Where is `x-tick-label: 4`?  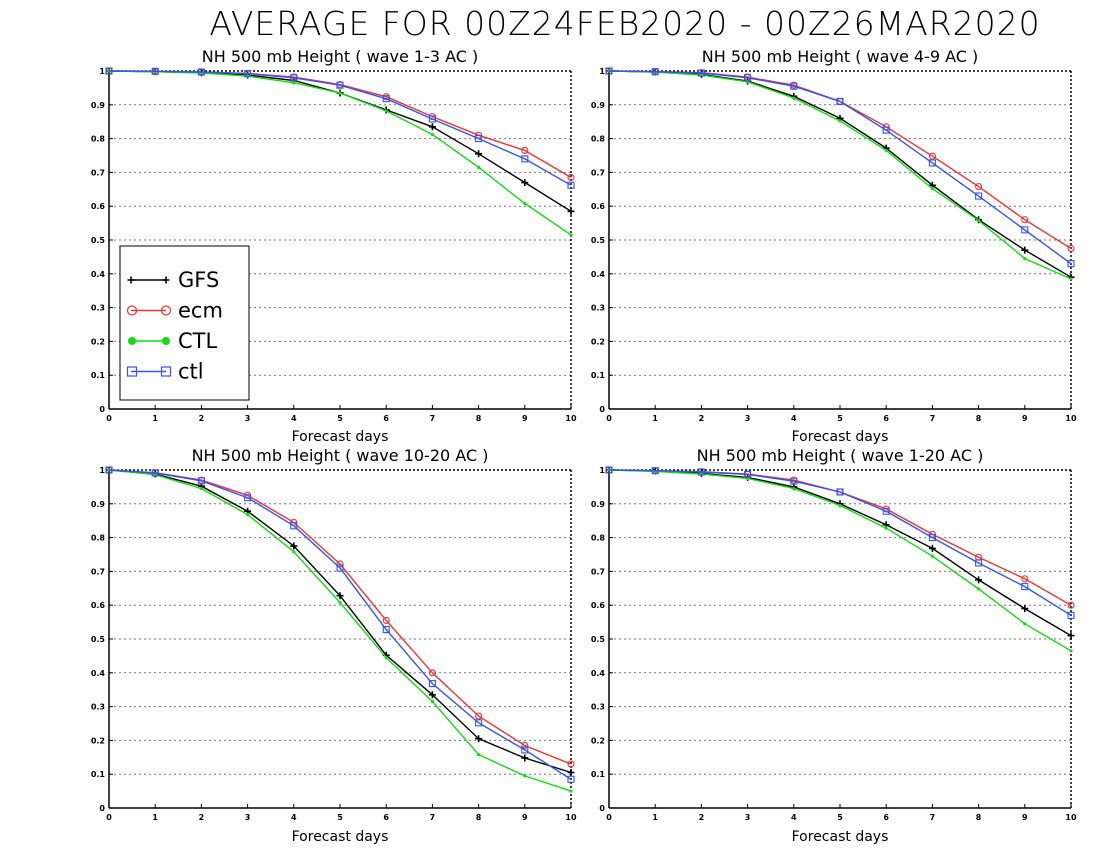
x-tick-label: 4 is located at coordinates (794, 418).